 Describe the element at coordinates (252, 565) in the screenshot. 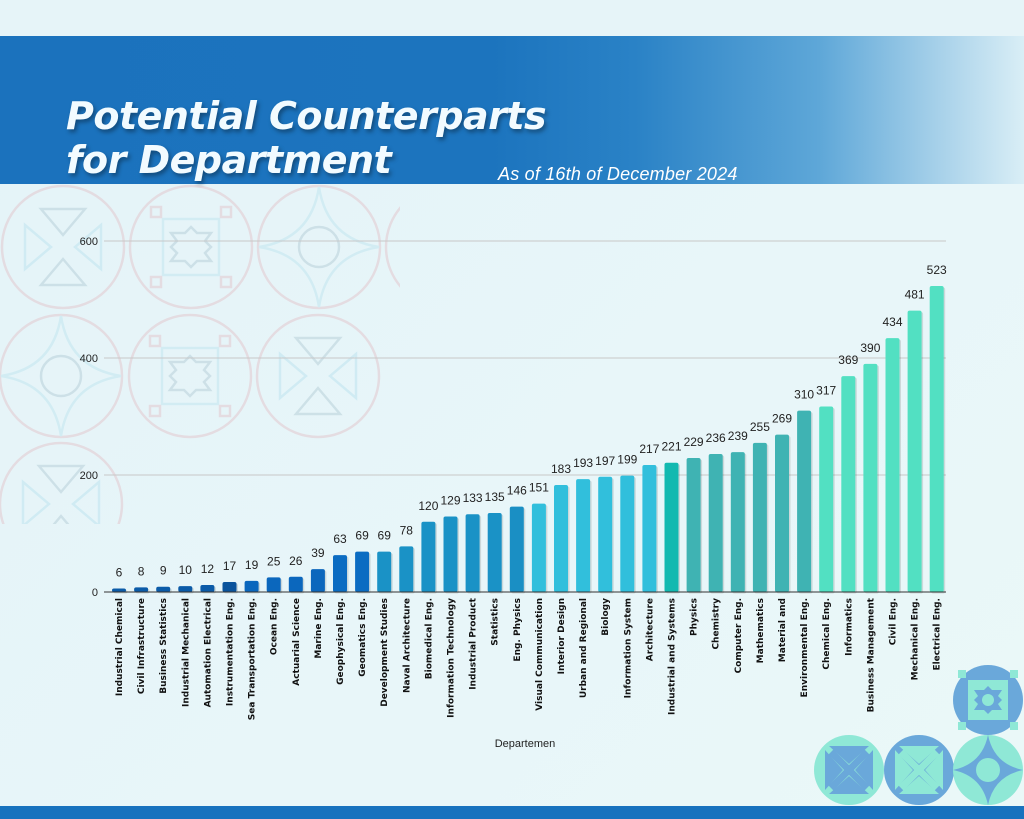

I see `value-label: 19` at that location.